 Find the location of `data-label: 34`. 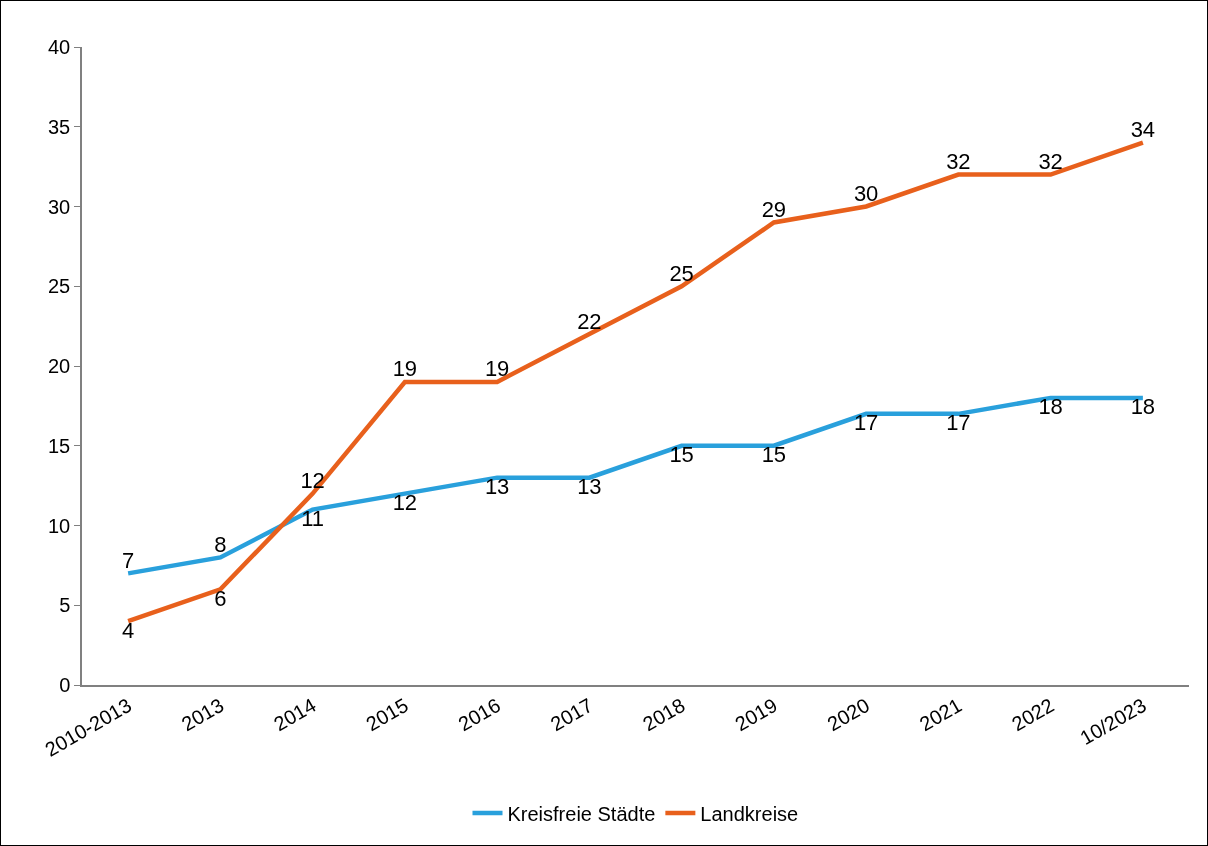

data-label: 34 is located at coordinates (1143, 130).